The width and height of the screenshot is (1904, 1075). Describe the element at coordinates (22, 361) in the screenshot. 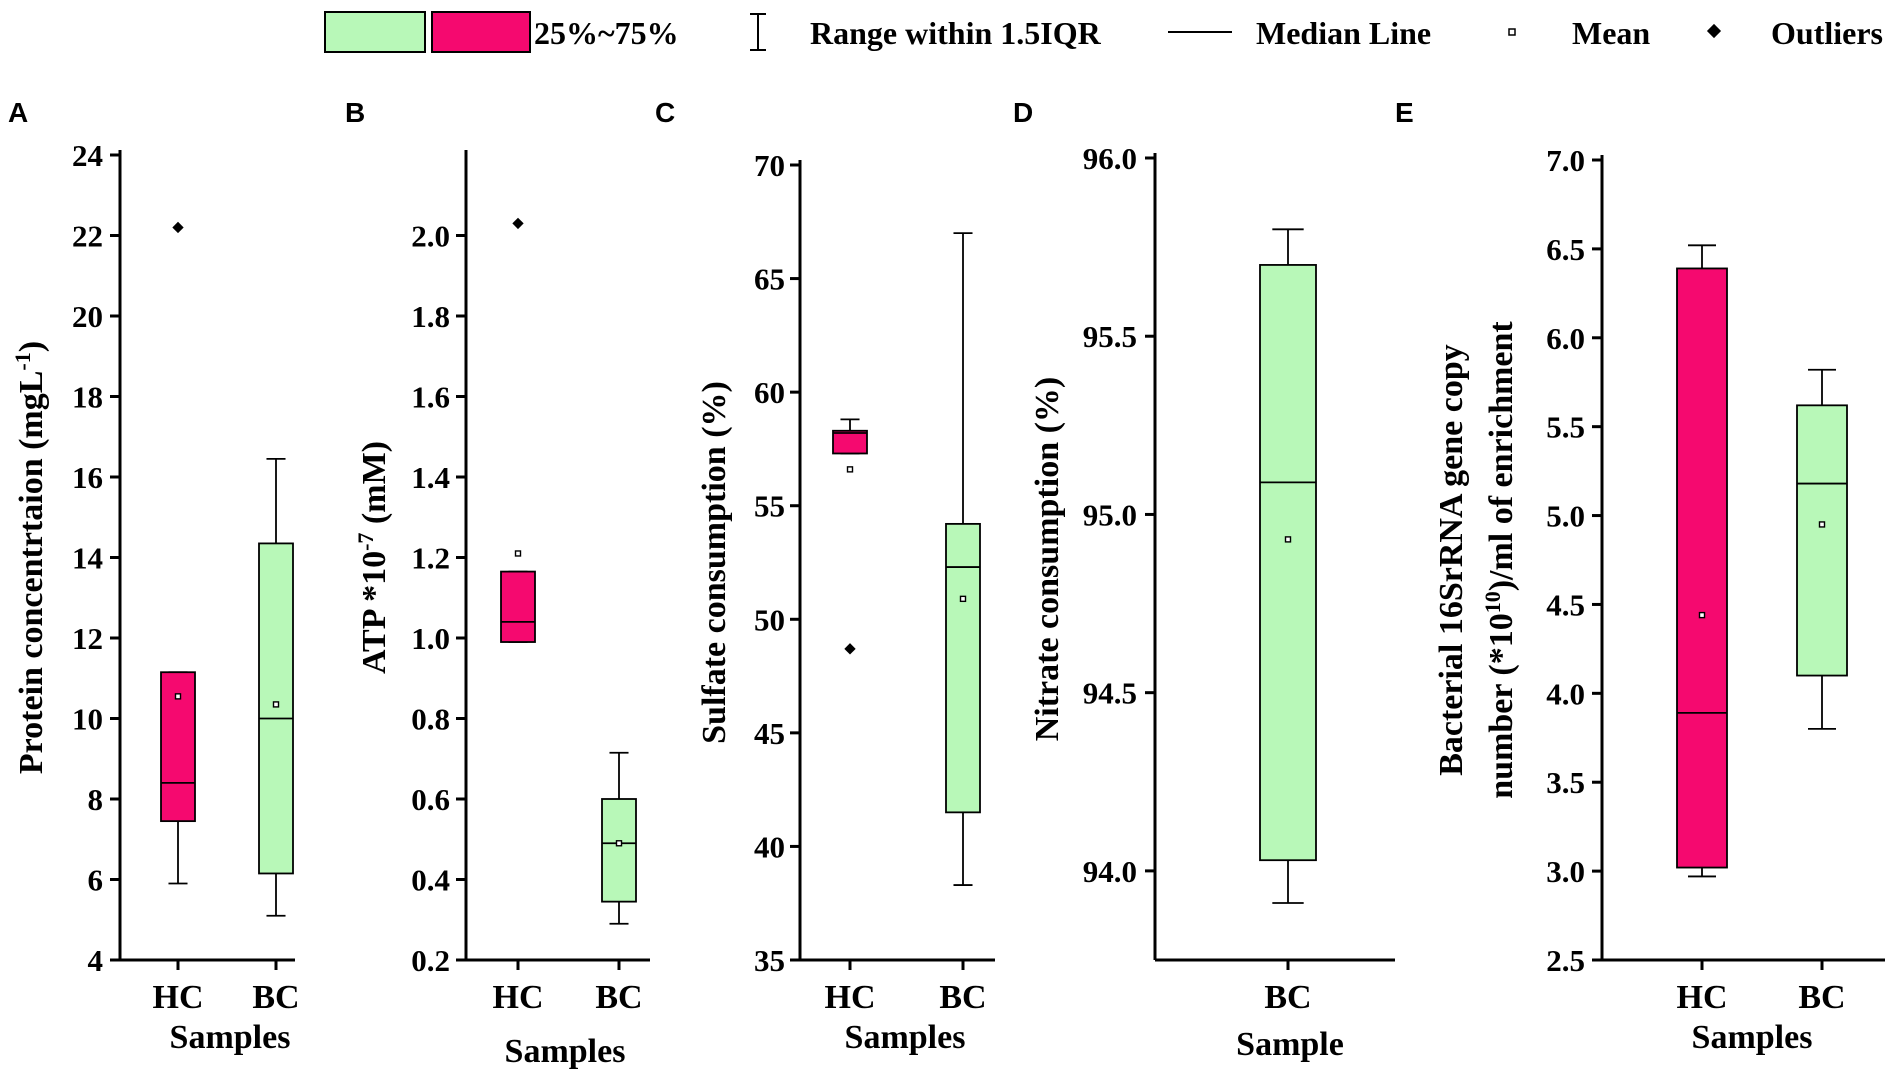

I see `y-axis-label-sup: -1` at that location.